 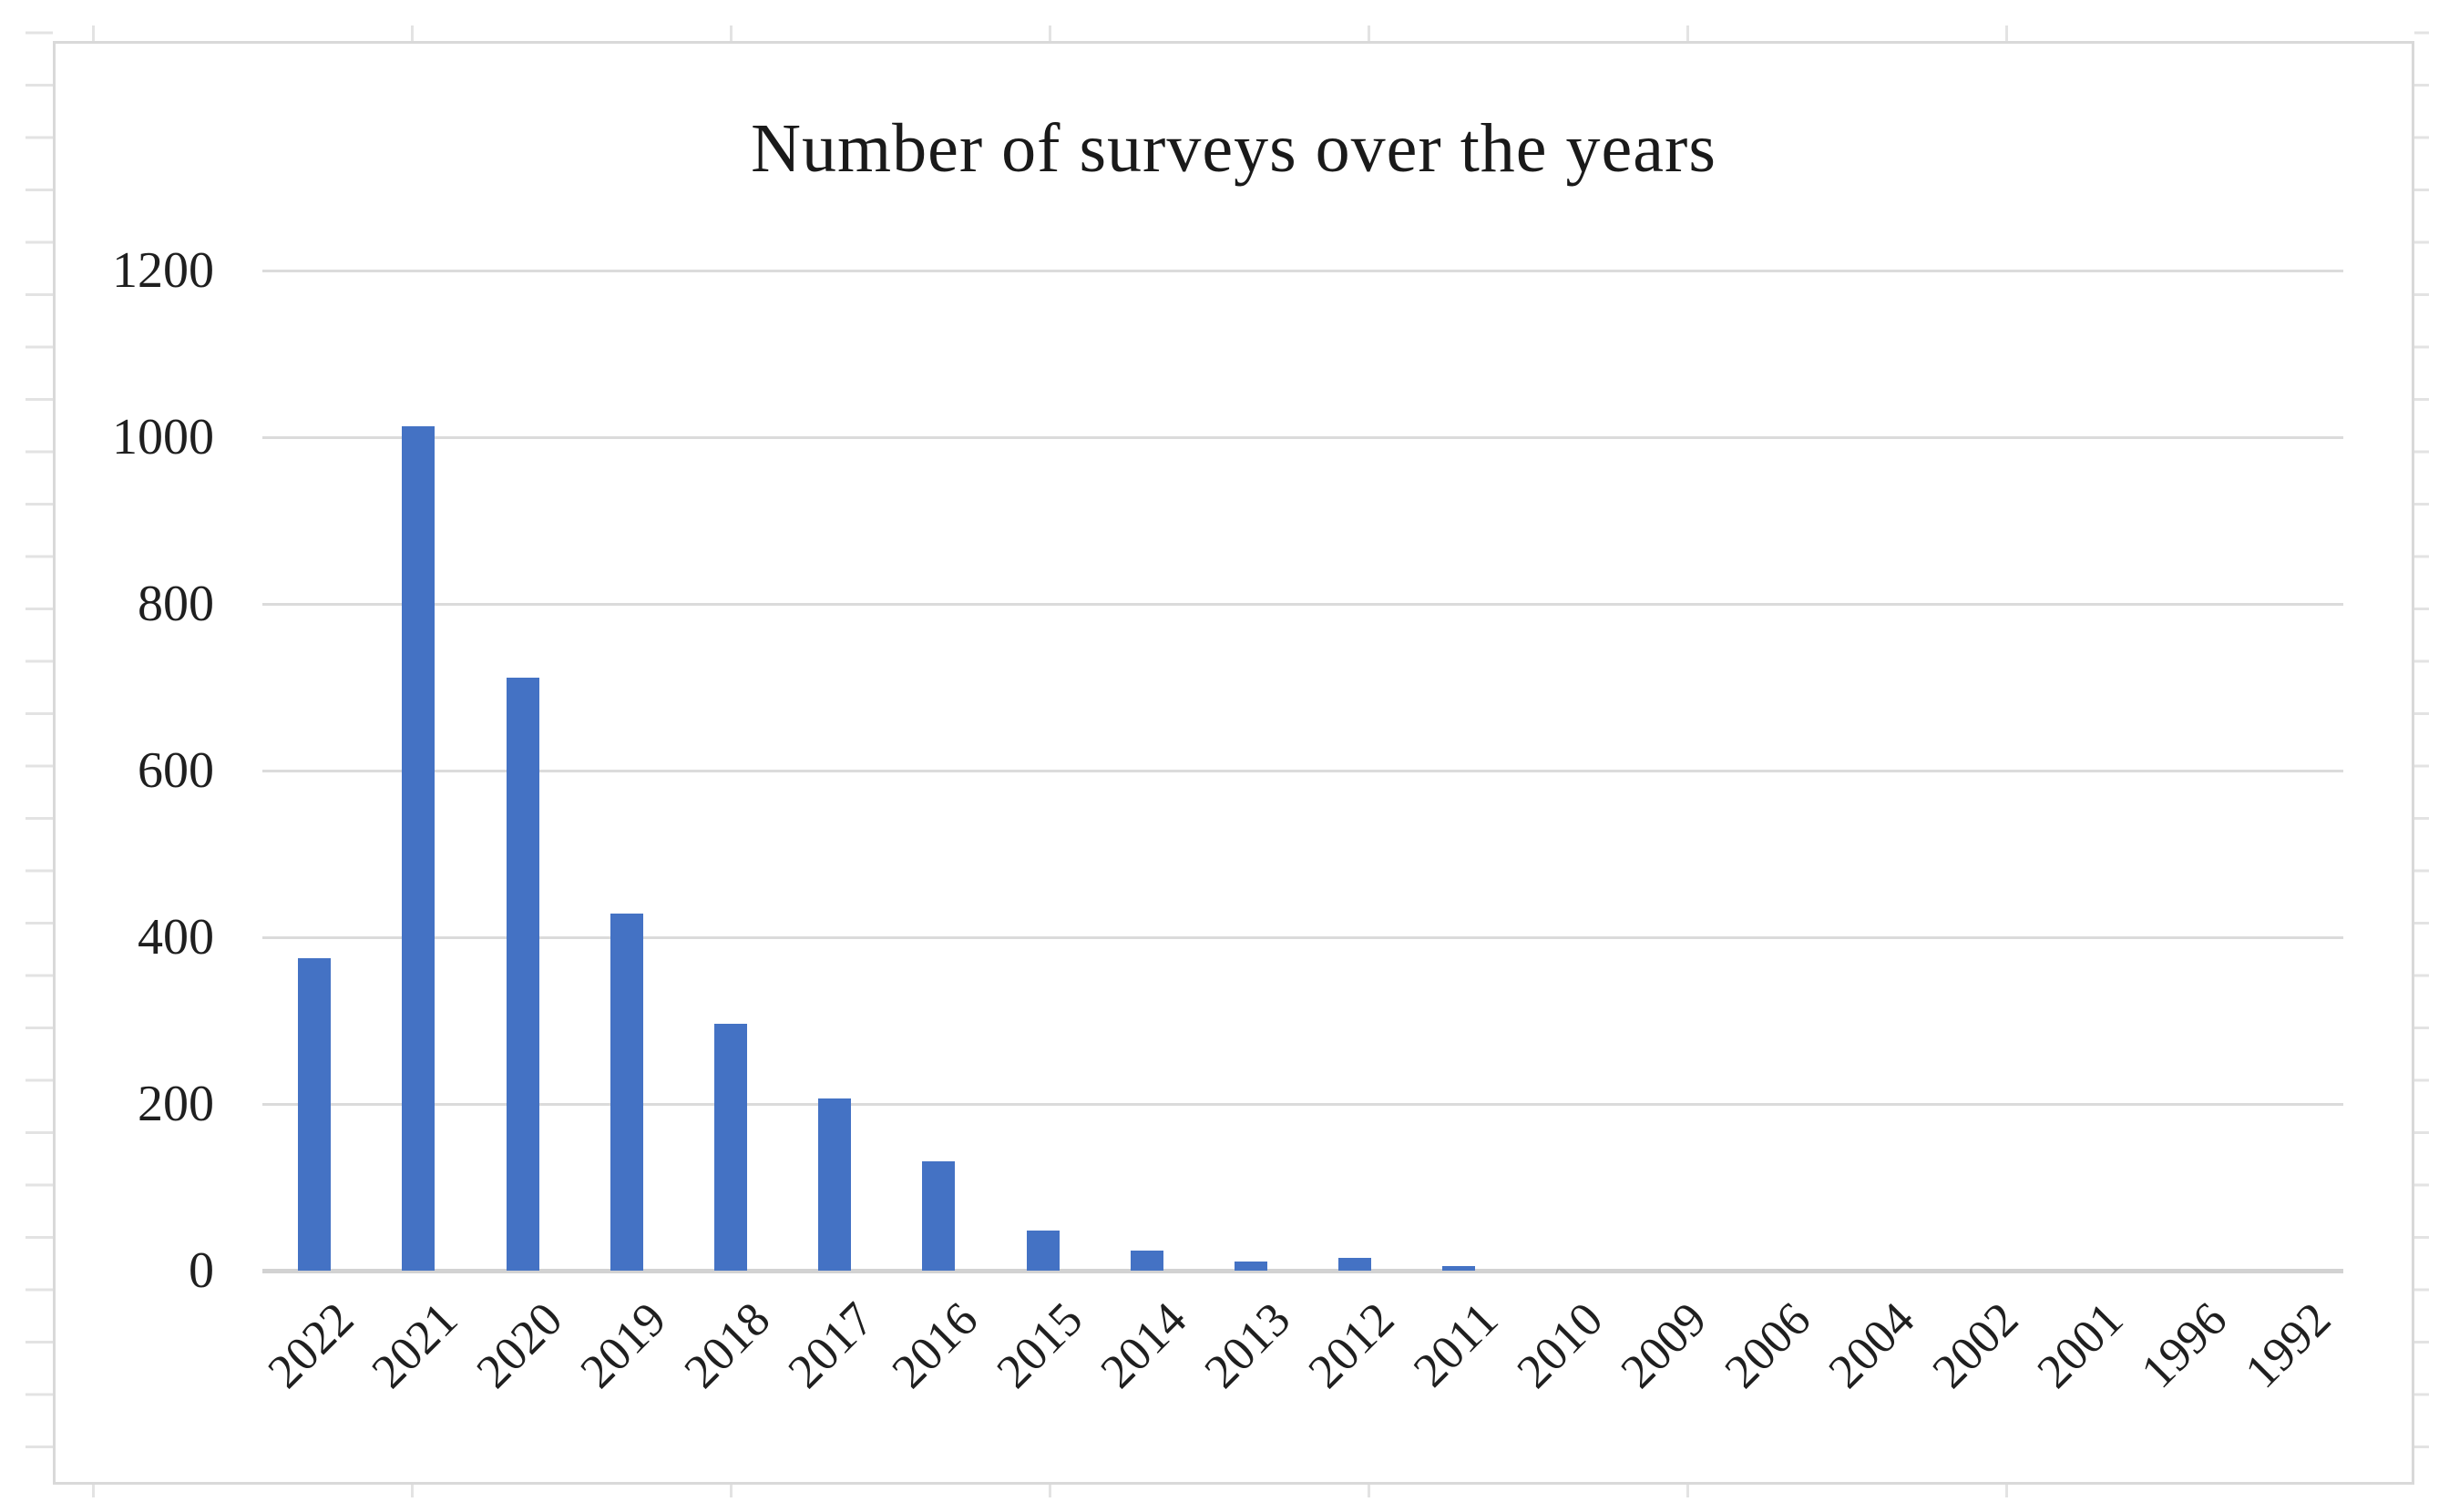 I want to click on spreadsheet-row-gridlines-left, so click(x=39, y=756).